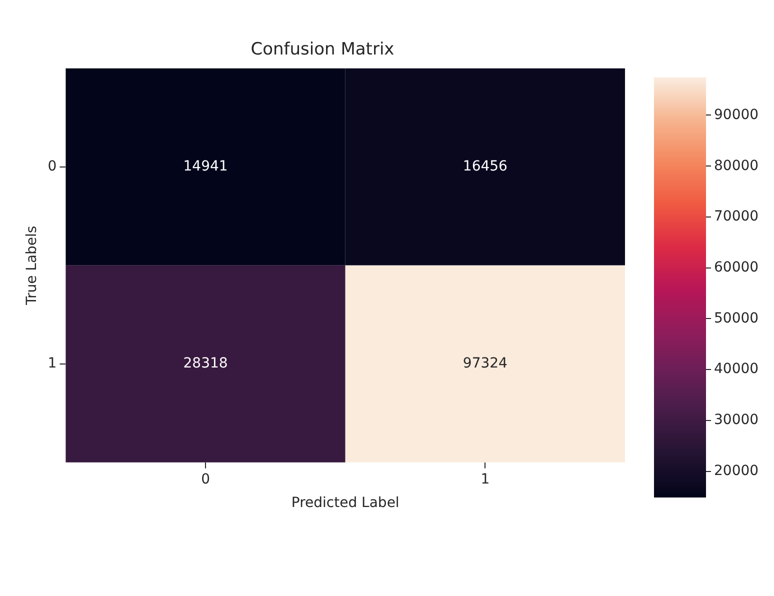  What do you see at coordinates (736, 420) in the screenshot?
I see `color-bar-label: 30000` at bounding box center [736, 420].